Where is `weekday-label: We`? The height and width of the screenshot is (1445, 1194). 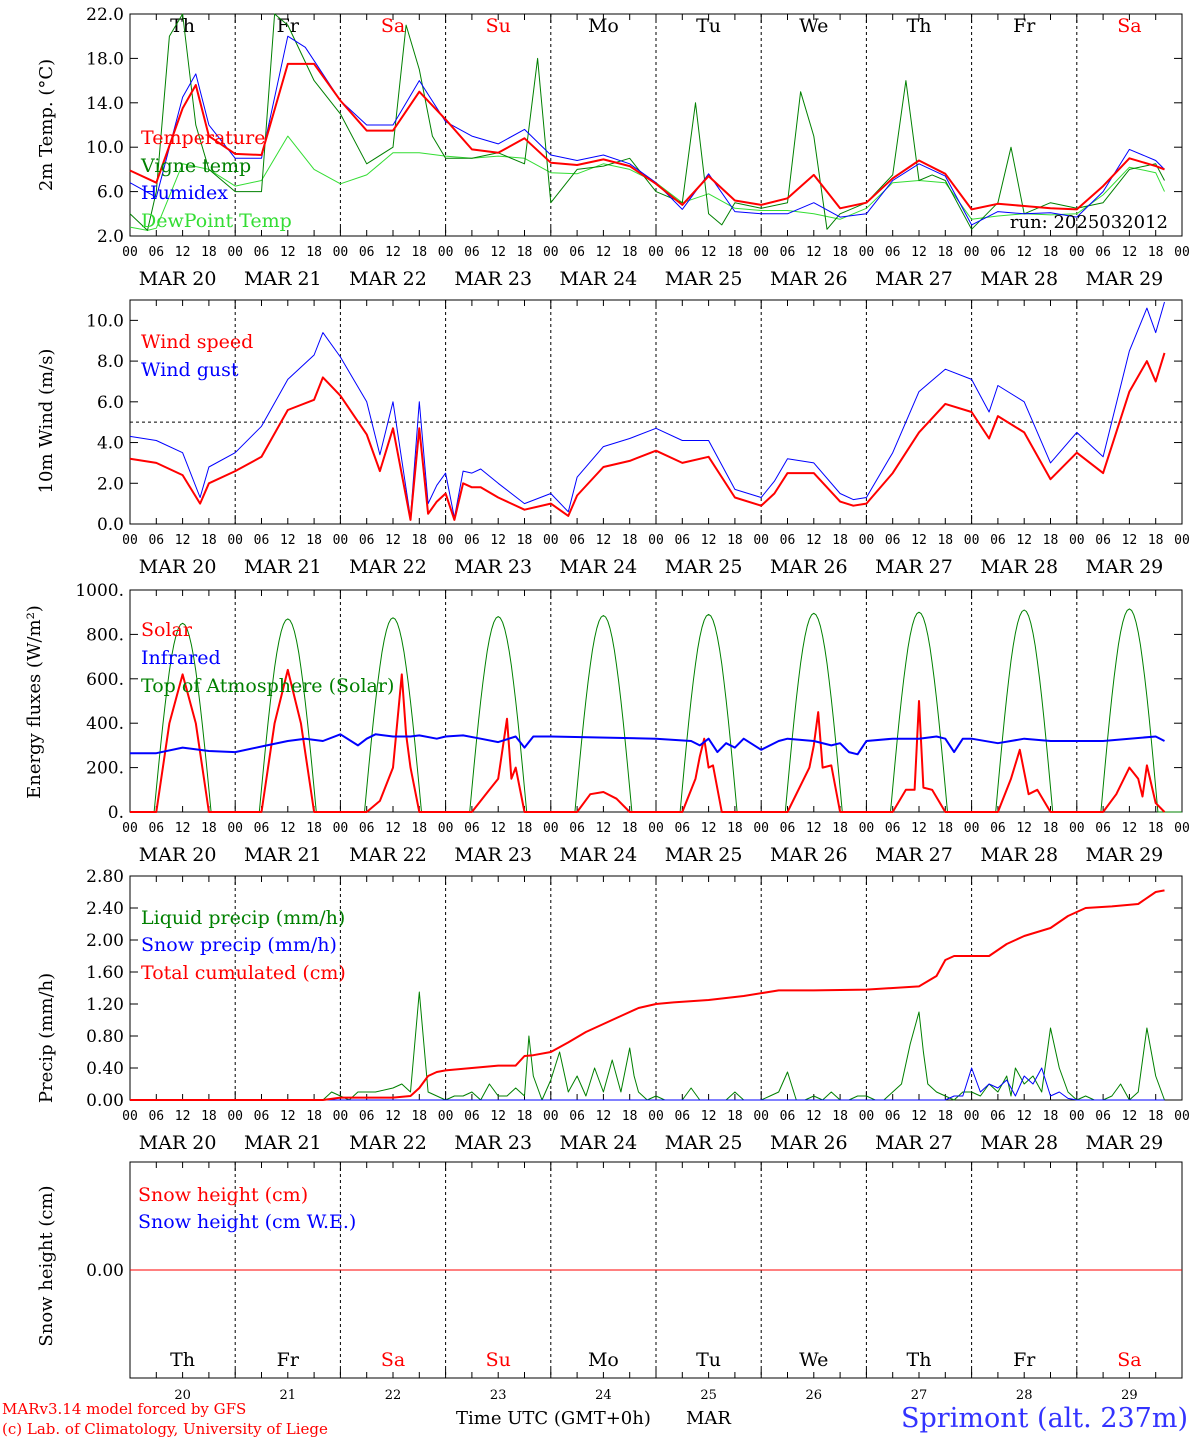
weekday-label: We is located at coordinates (813, 1360).